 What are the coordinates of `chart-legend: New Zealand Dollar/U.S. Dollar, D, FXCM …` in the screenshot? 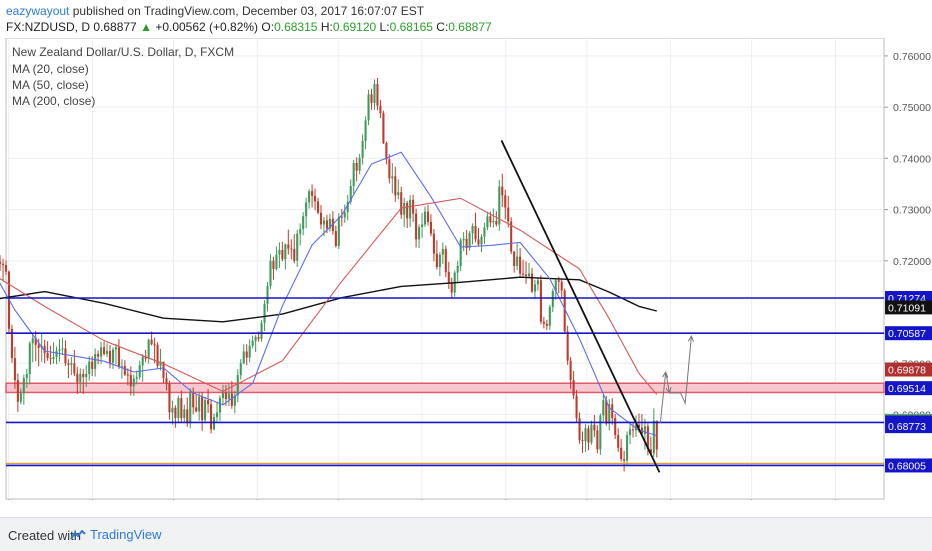 It's located at (123, 76).